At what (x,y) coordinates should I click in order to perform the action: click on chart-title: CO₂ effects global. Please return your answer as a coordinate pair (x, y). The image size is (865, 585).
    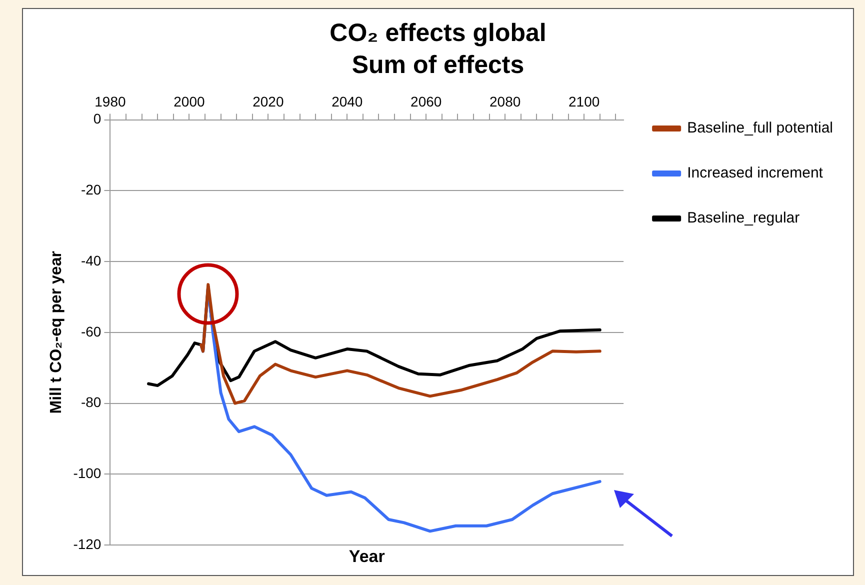
    Looking at the image, I should click on (438, 33).